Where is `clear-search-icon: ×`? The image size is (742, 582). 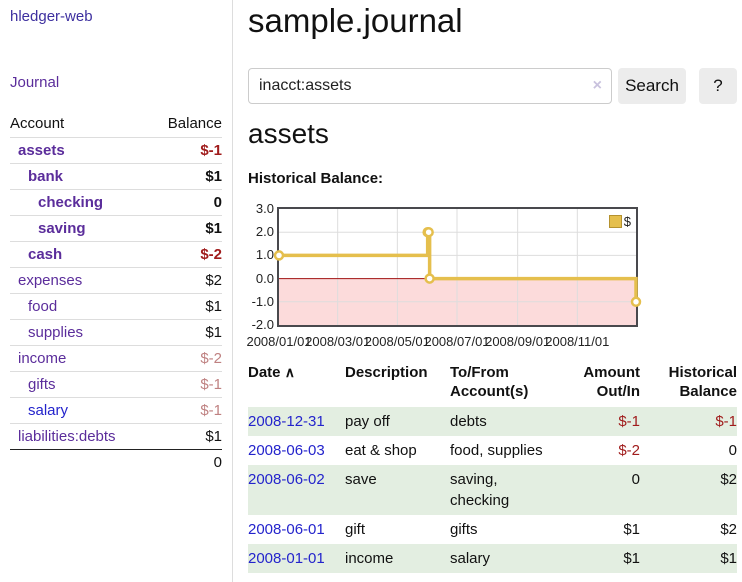 clear-search-icon: × is located at coordinates (597, 85).